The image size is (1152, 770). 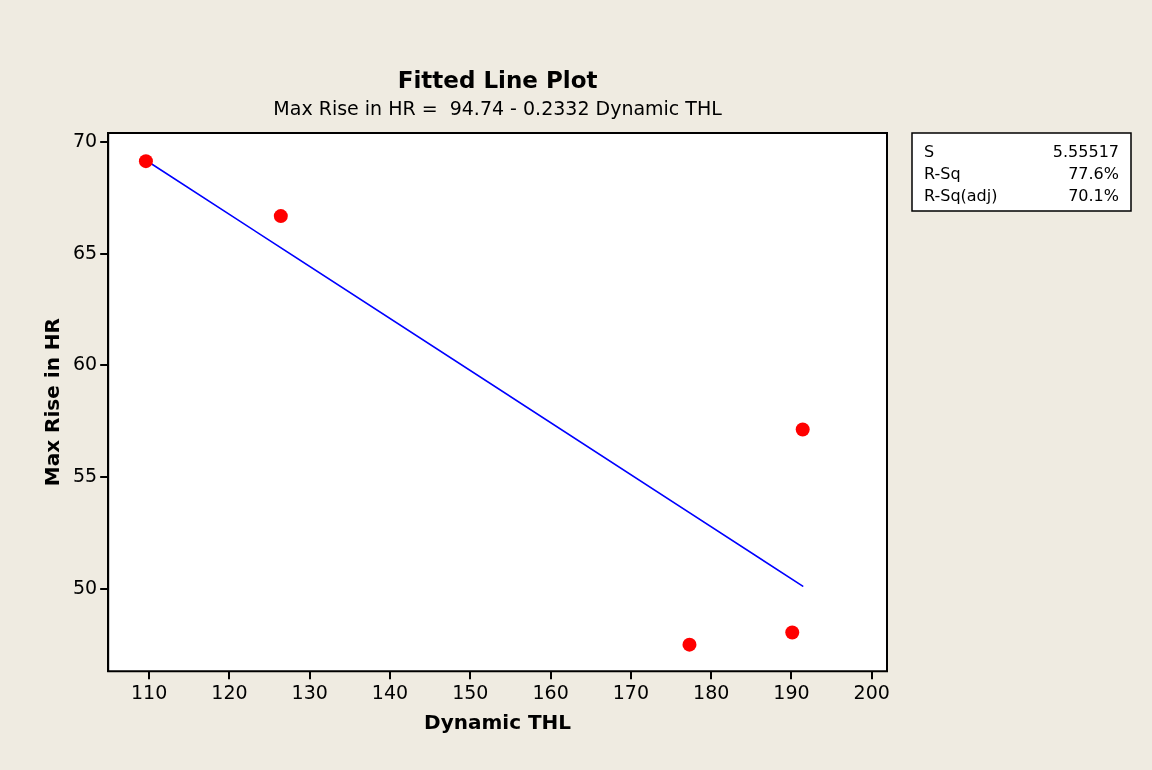 I want to click on y-tick-label: 70, so click(x=85, y=139).